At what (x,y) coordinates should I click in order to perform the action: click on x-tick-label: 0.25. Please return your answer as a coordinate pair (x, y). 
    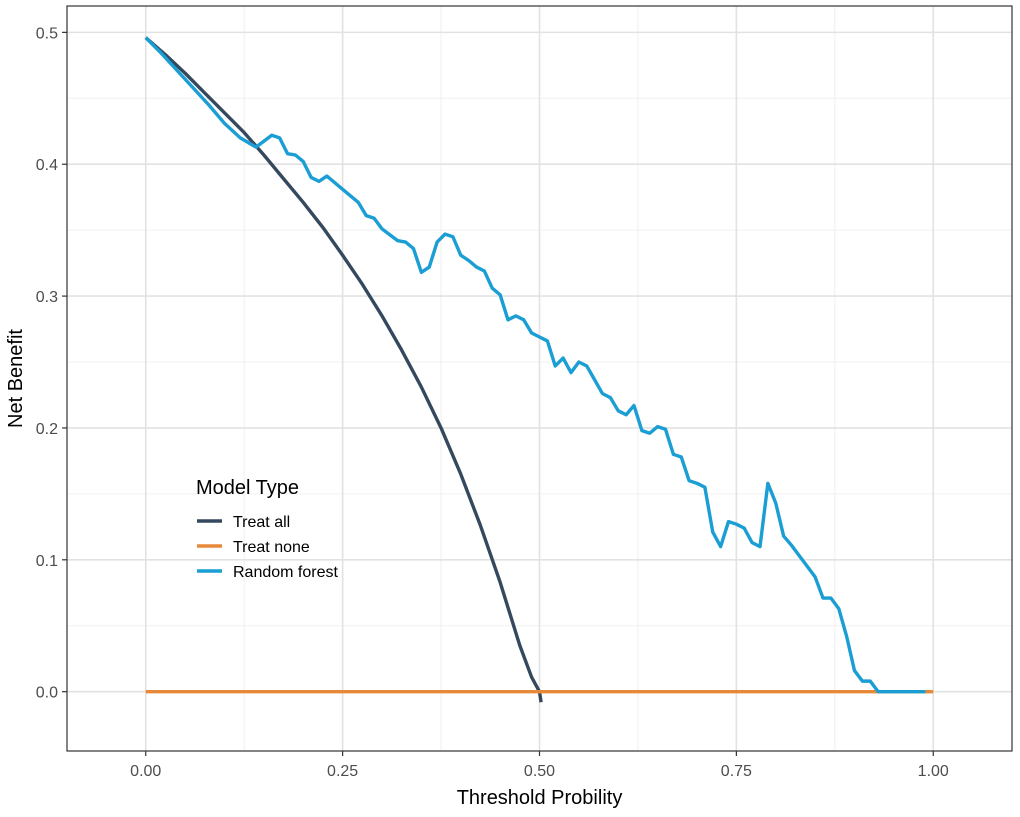
    Looking at the image, I should click on (342, 771).